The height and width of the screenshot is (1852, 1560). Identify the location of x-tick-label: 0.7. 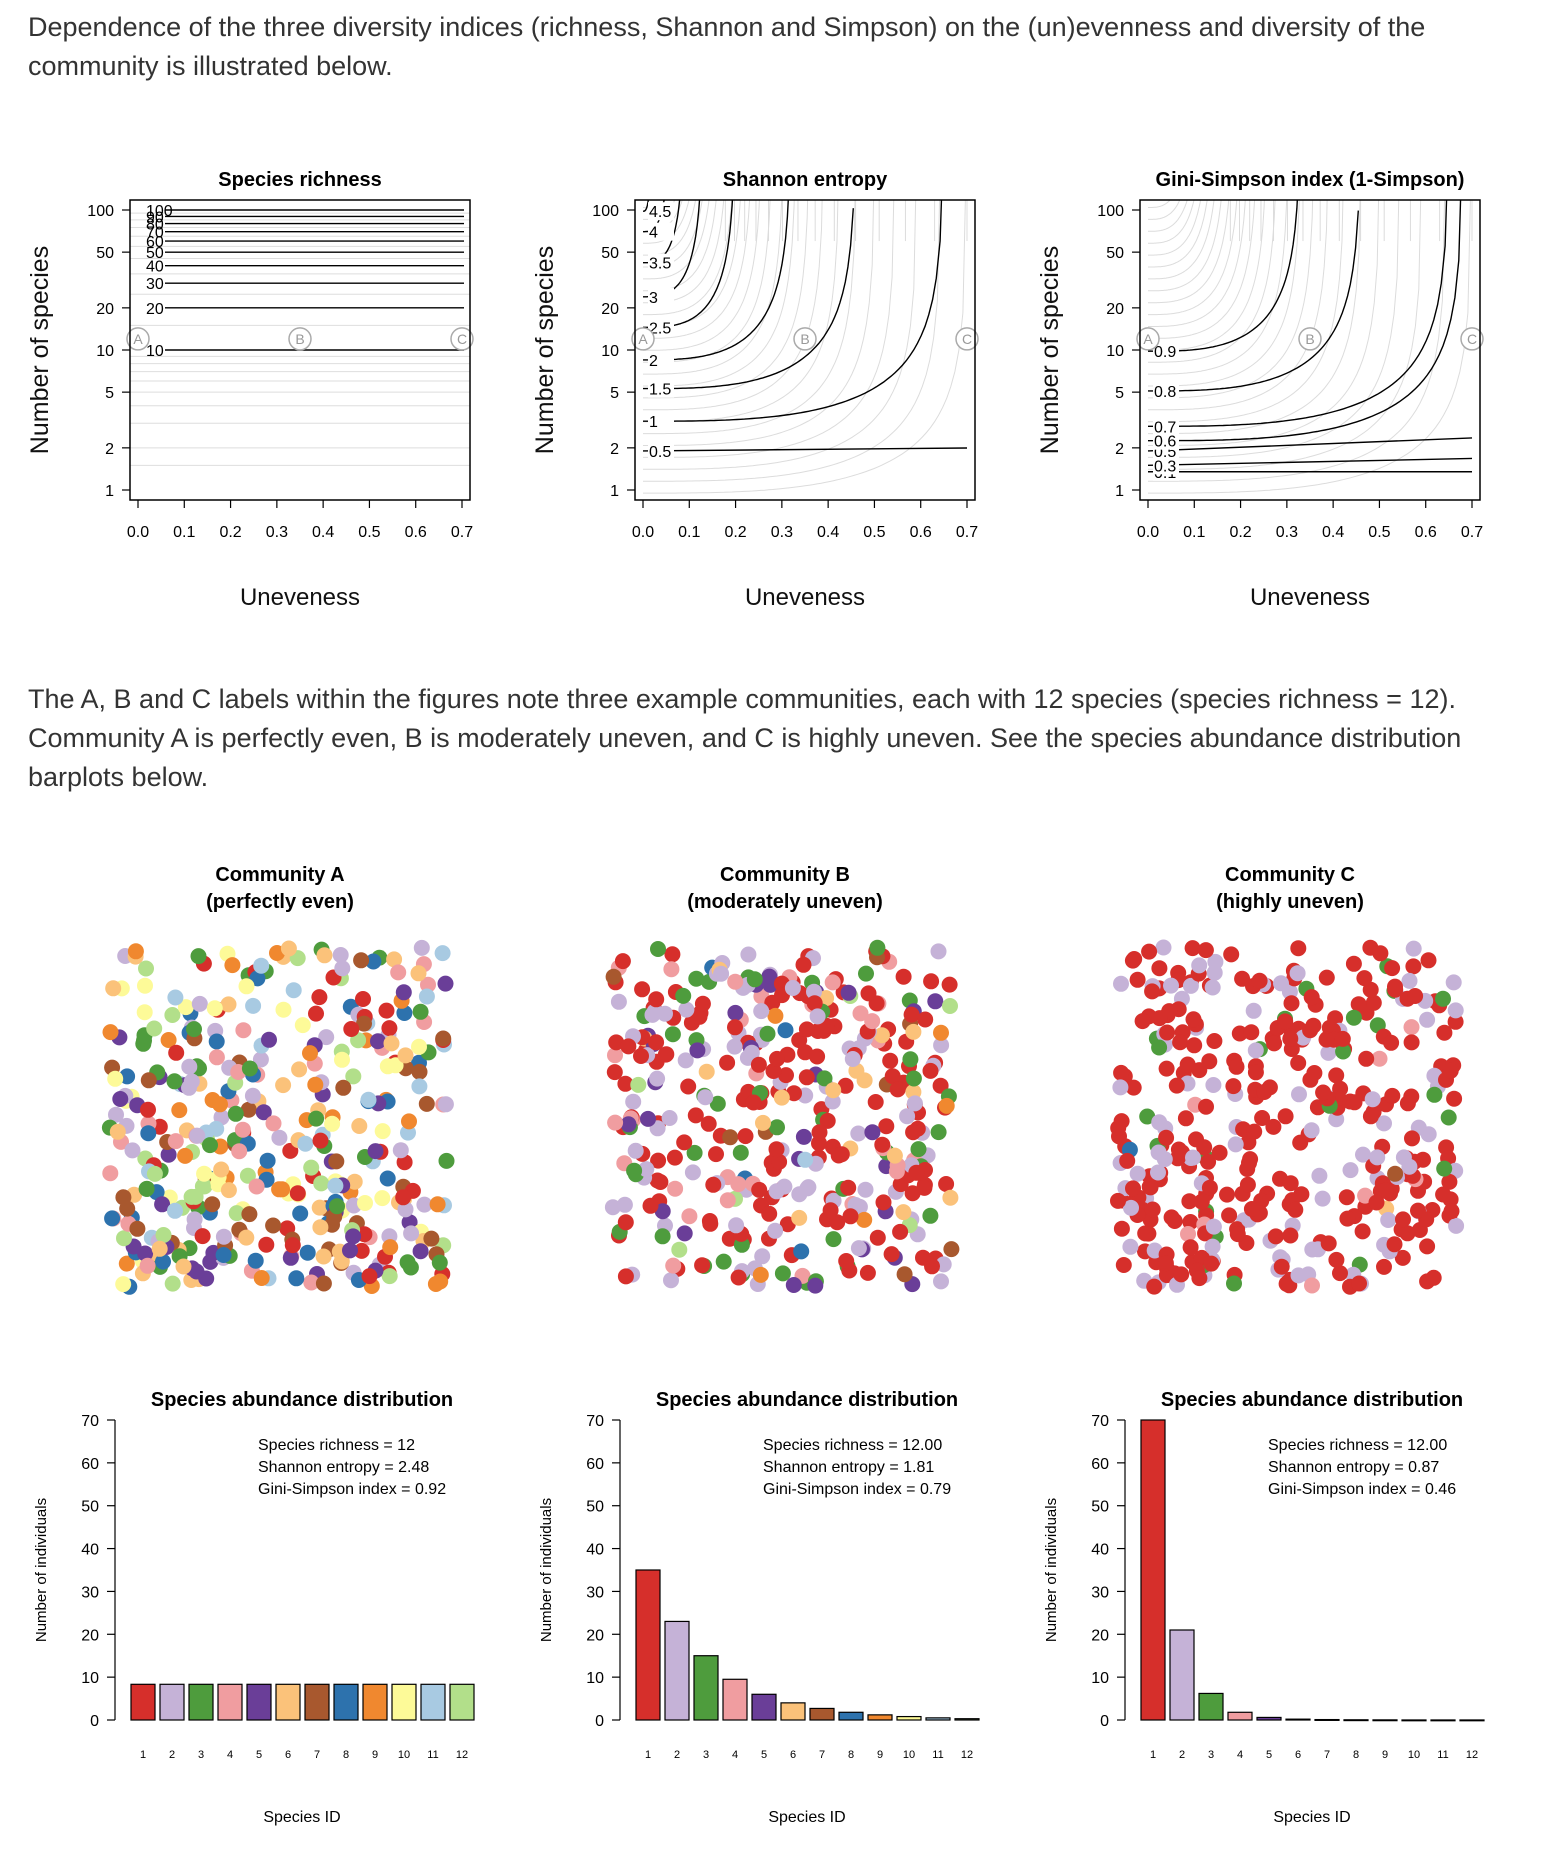
(462, 532).